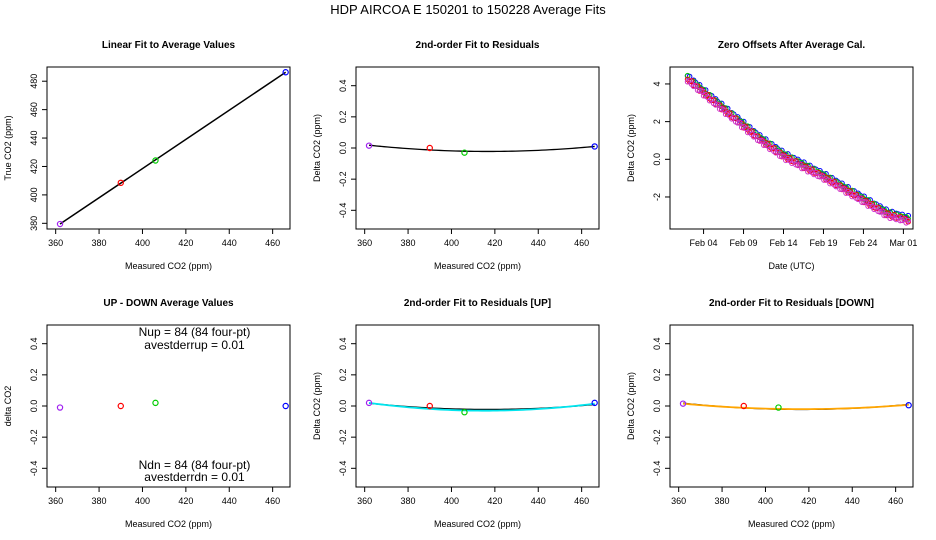  I want to click on y-tick-label: 480, so click(34, 81).